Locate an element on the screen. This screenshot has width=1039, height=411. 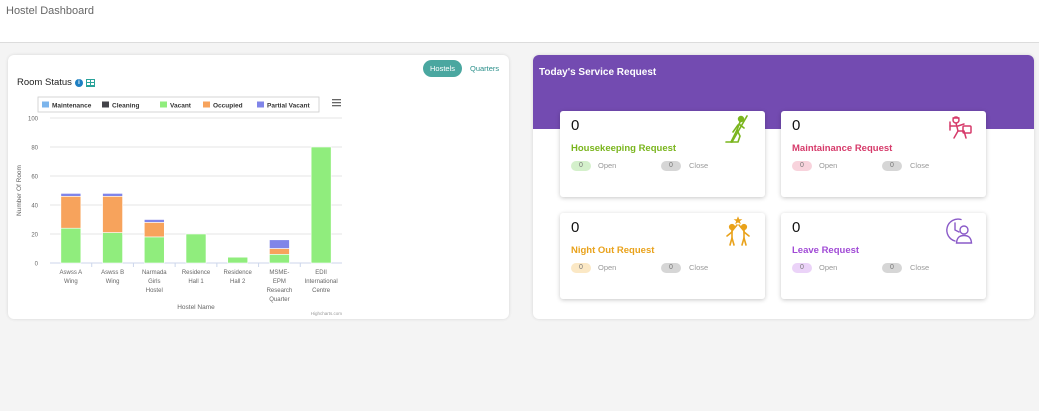
x-tick-label: EDII is located at coordinates (321, 273).